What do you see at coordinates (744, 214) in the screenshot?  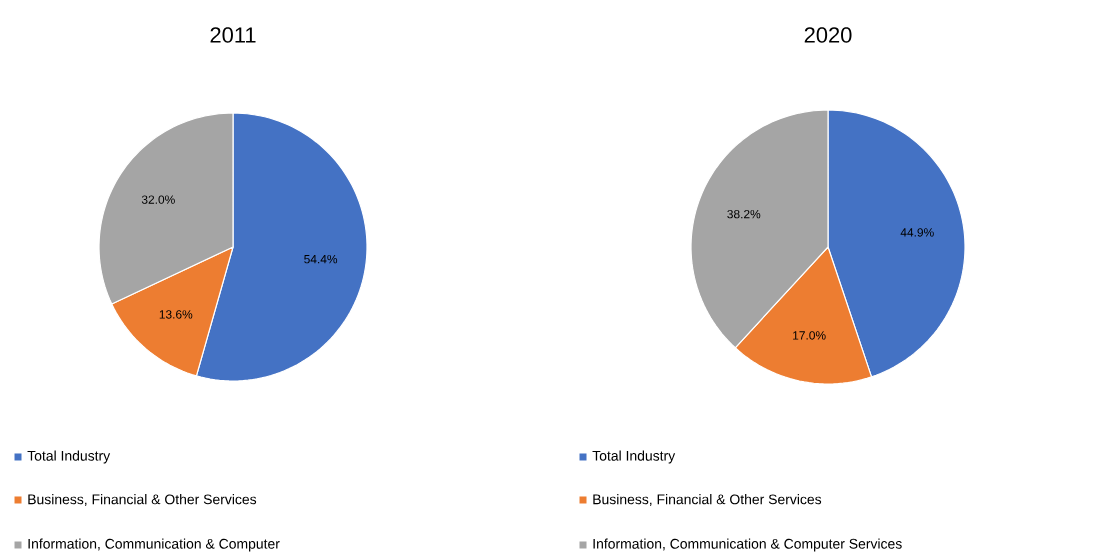 I see `data-label: 38.2%` at bounding box center [744, 214].